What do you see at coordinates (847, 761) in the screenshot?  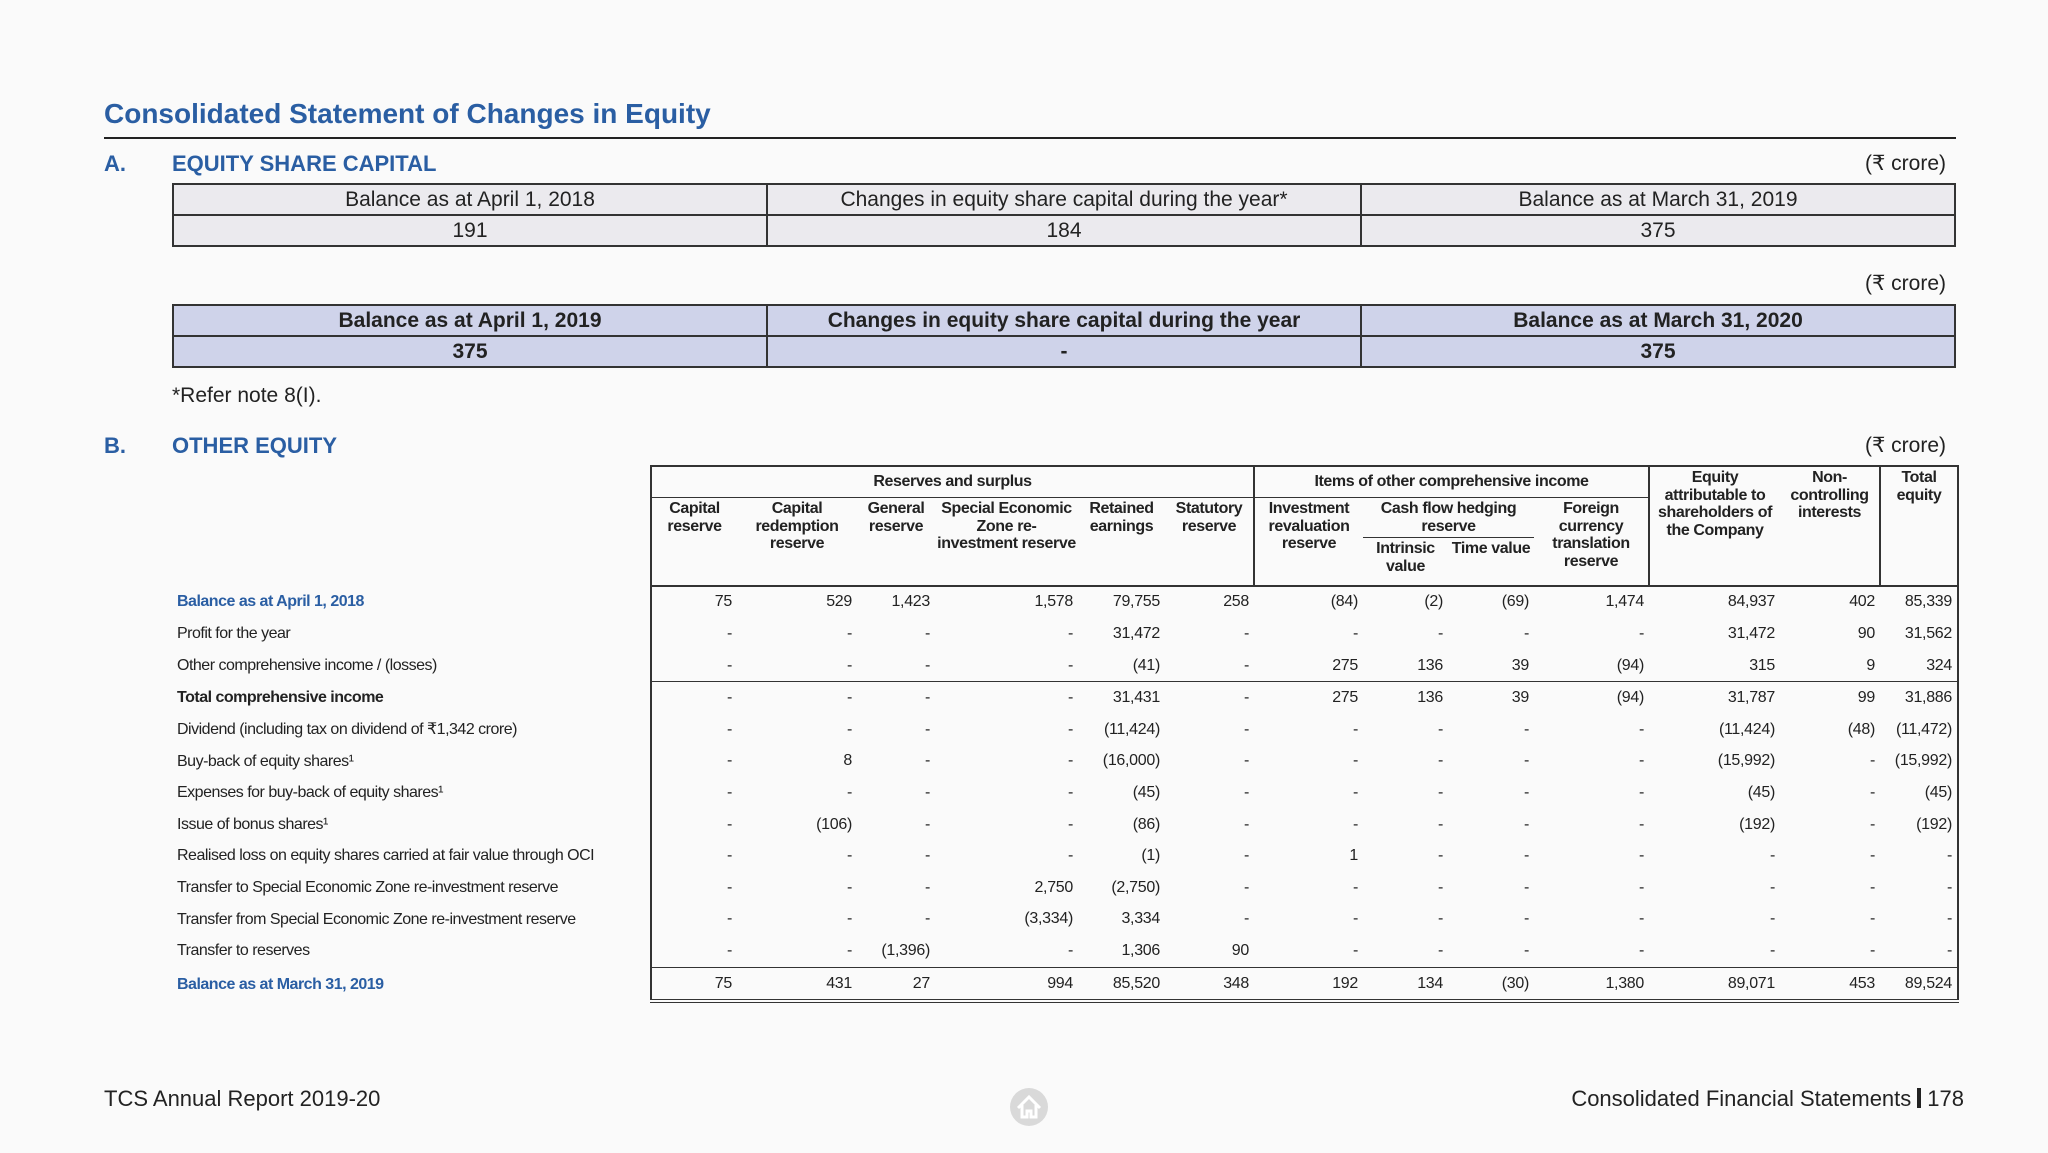 I see `value-cell: 8` at bounding box center [847, 761].